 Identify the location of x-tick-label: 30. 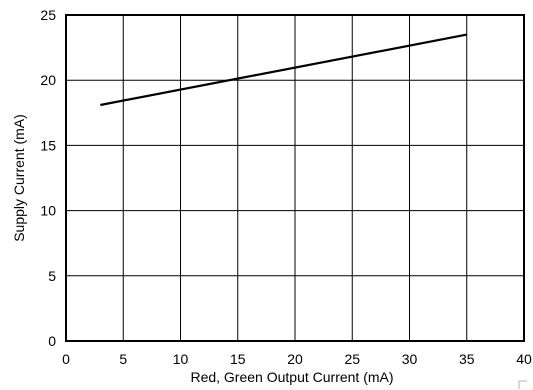
(410, 359).